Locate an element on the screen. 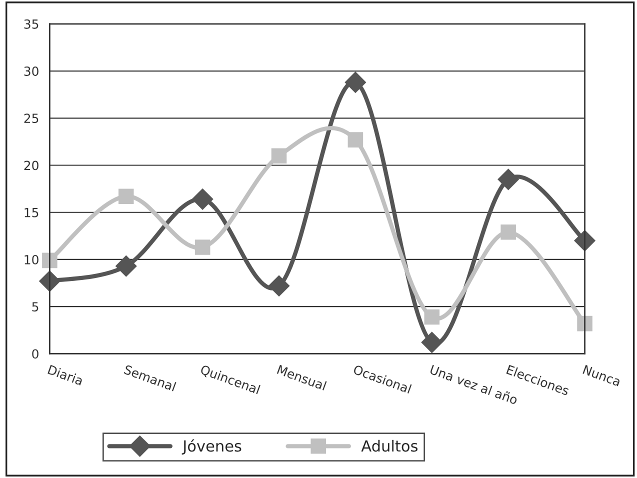  legend-label: Adultos is located at coordinates (389, 446).